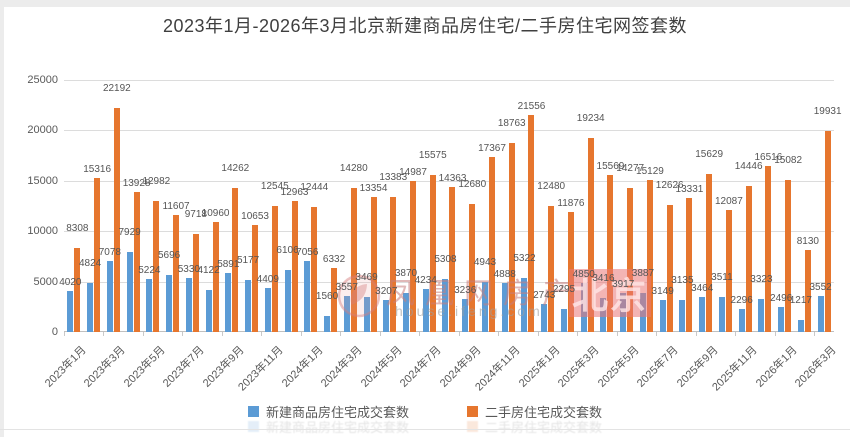 This screenshot has width=850, height=437. I want to click on new-home-value-label: 5224, so click(149, 271).